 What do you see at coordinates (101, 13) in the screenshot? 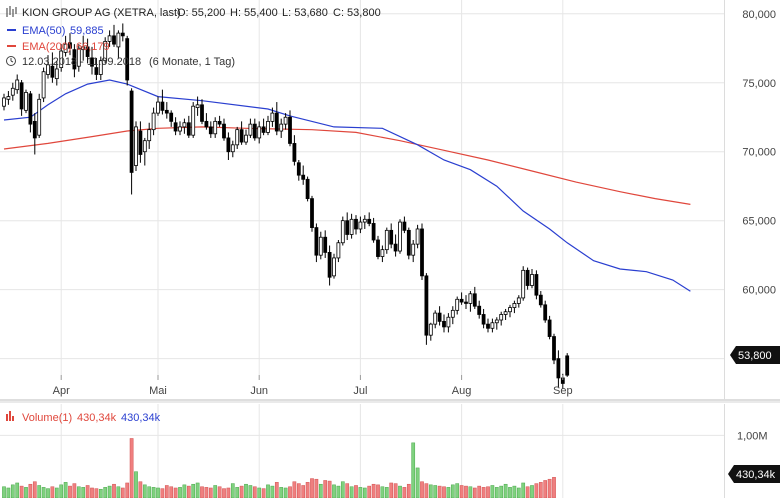
I see `chart-title: KION GROUP AG (XETRA, last)` at bounding box center [101, 13].